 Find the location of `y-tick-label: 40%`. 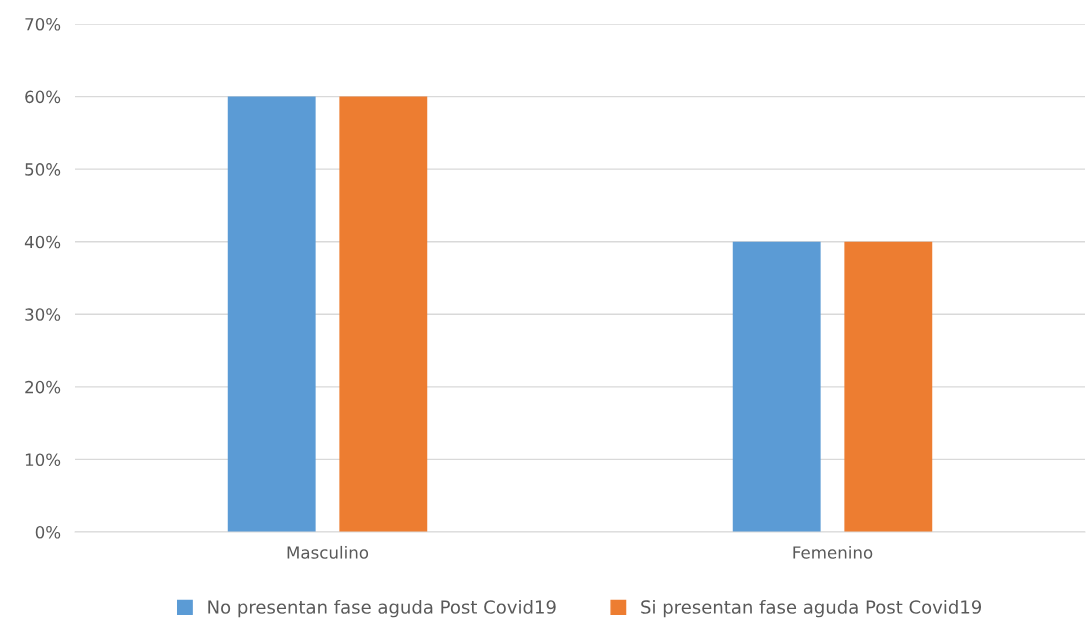

y-tick-label: 40% is located at coordinates (42, 242).